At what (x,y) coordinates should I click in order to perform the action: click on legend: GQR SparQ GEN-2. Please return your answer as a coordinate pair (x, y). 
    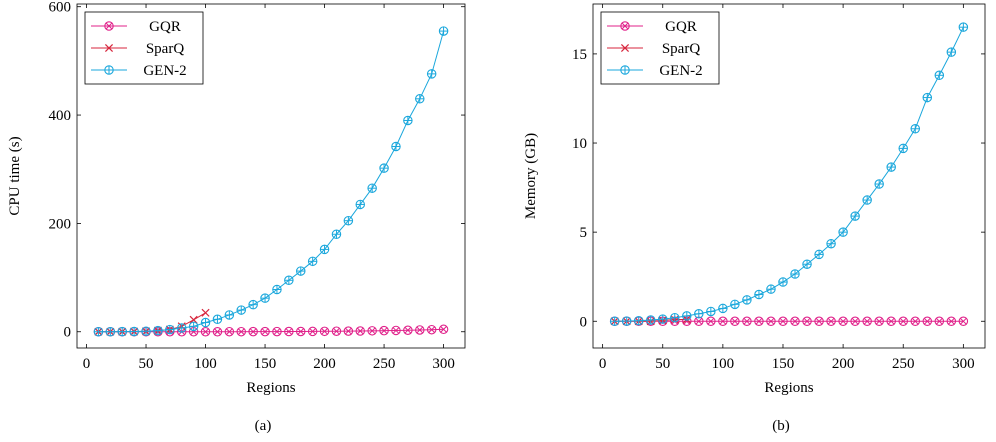
    Looking at the image, I should click on (660, 48).